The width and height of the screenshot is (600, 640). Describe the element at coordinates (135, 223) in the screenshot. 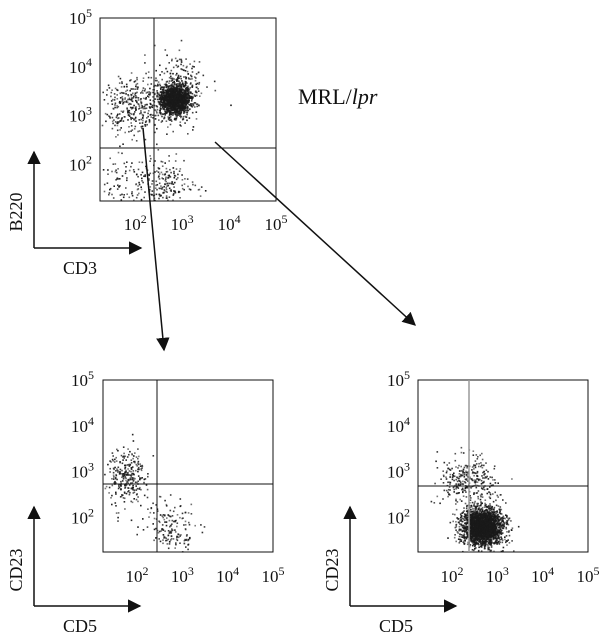

I see `top-x-tick-label: 102` at that location.